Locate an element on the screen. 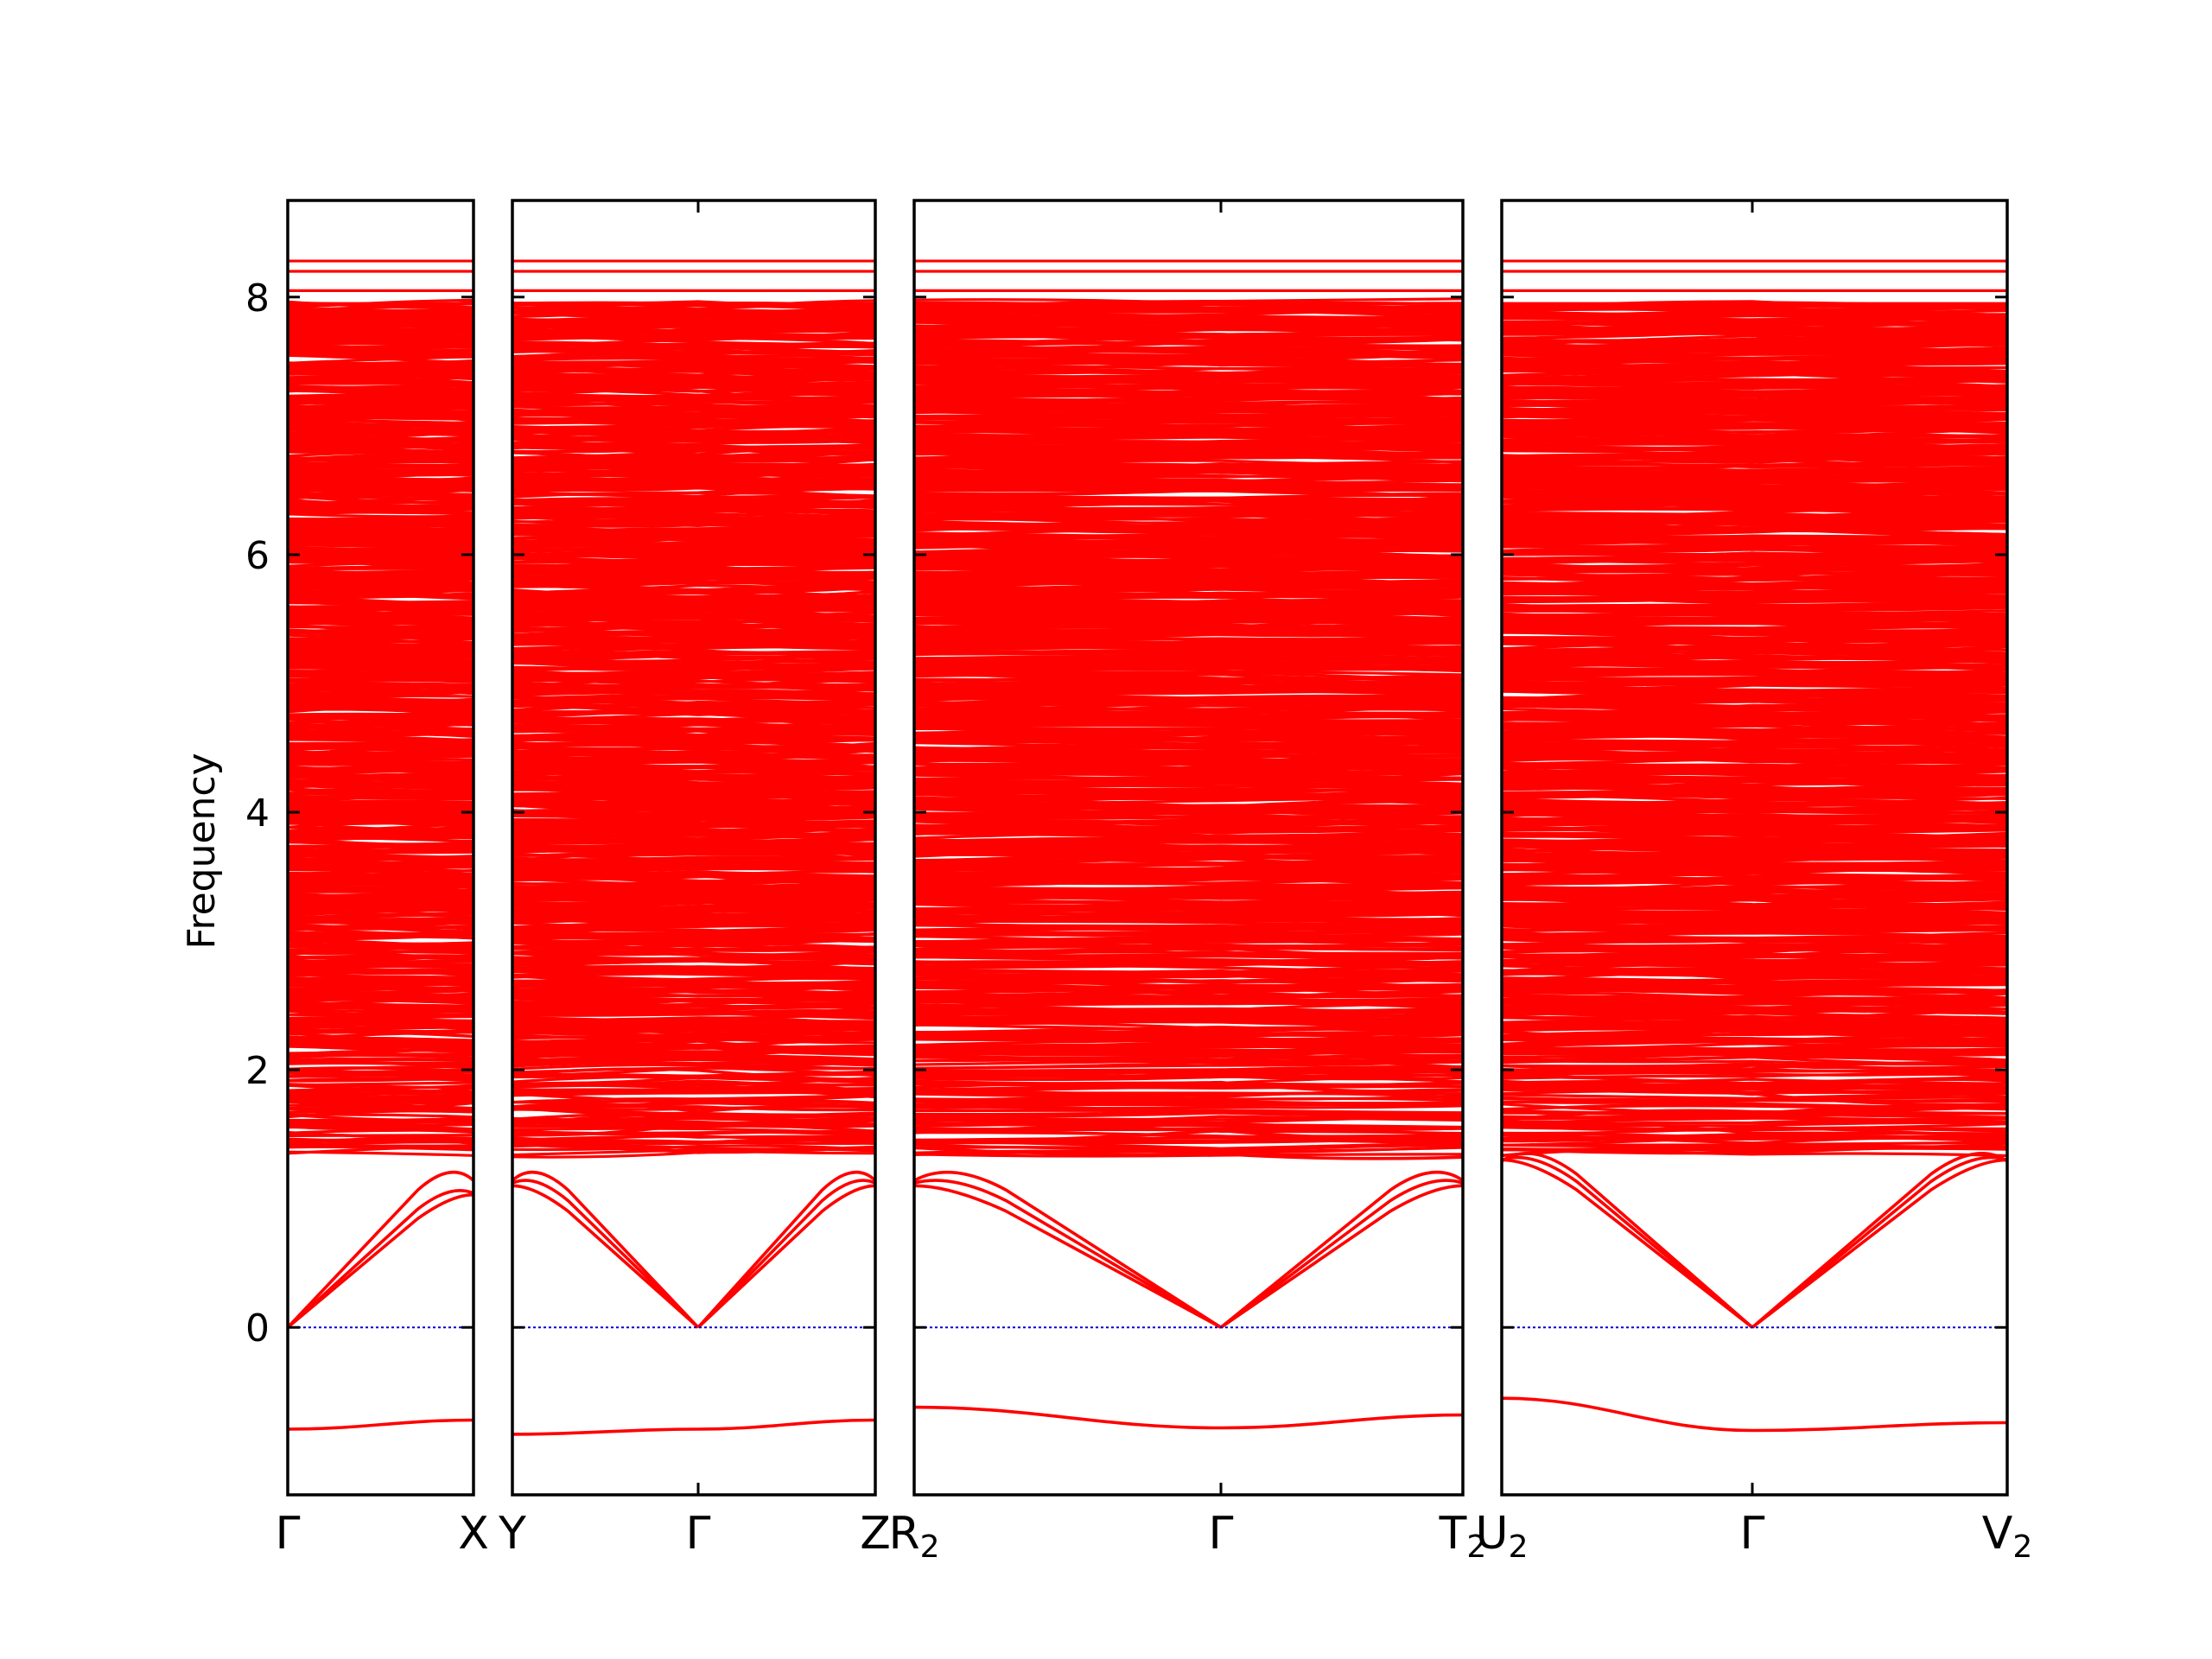  k-point-label: Γ is located at coordinates (698, 1534).